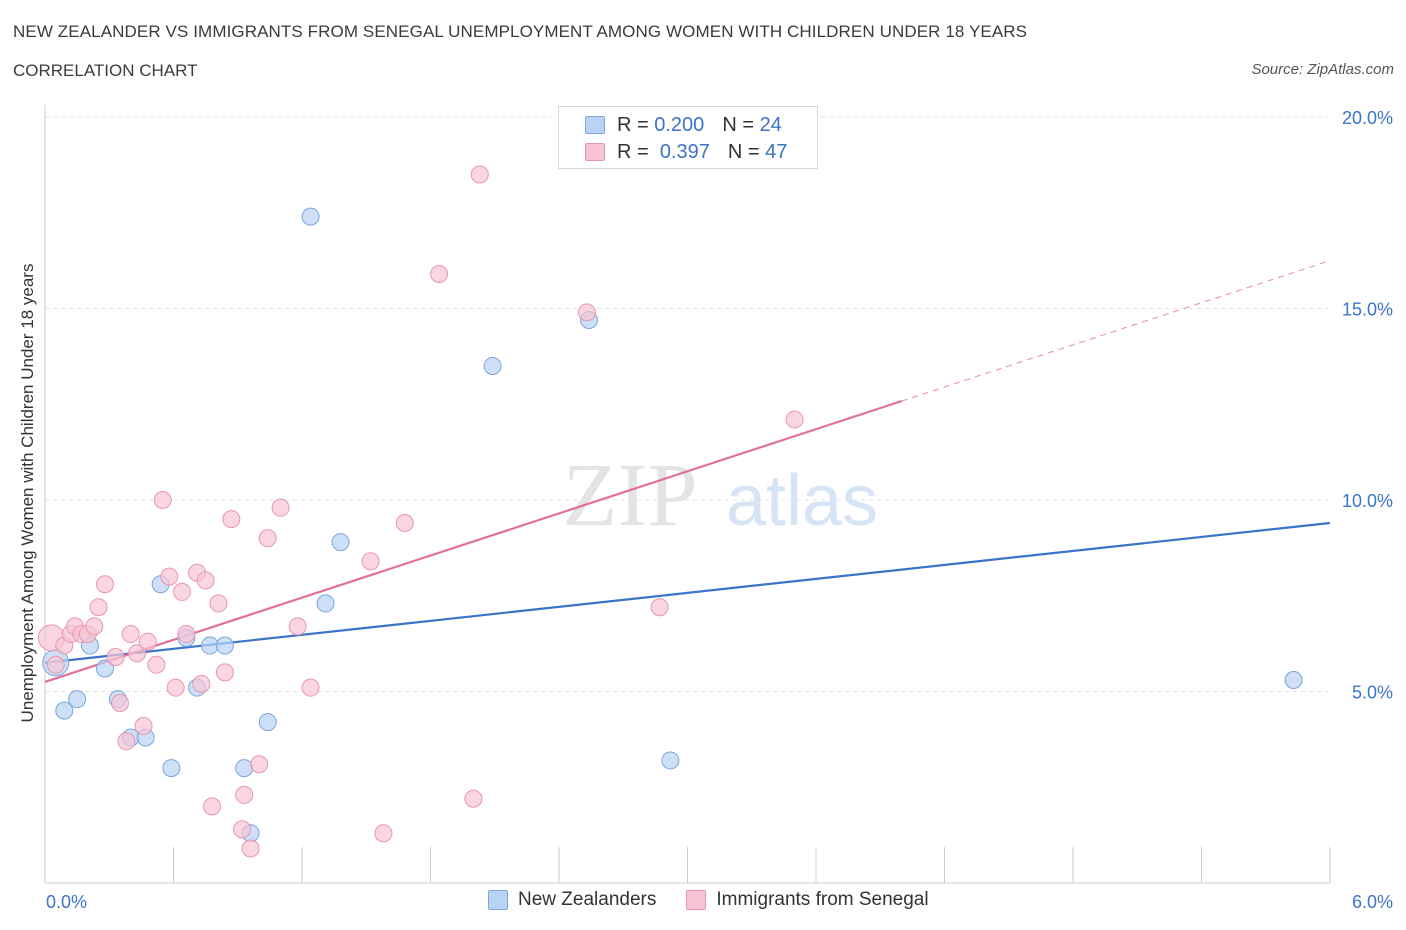  Describe the element at coordinates (770, 124) in the screenshot. I see `n-value: 24` at that location.